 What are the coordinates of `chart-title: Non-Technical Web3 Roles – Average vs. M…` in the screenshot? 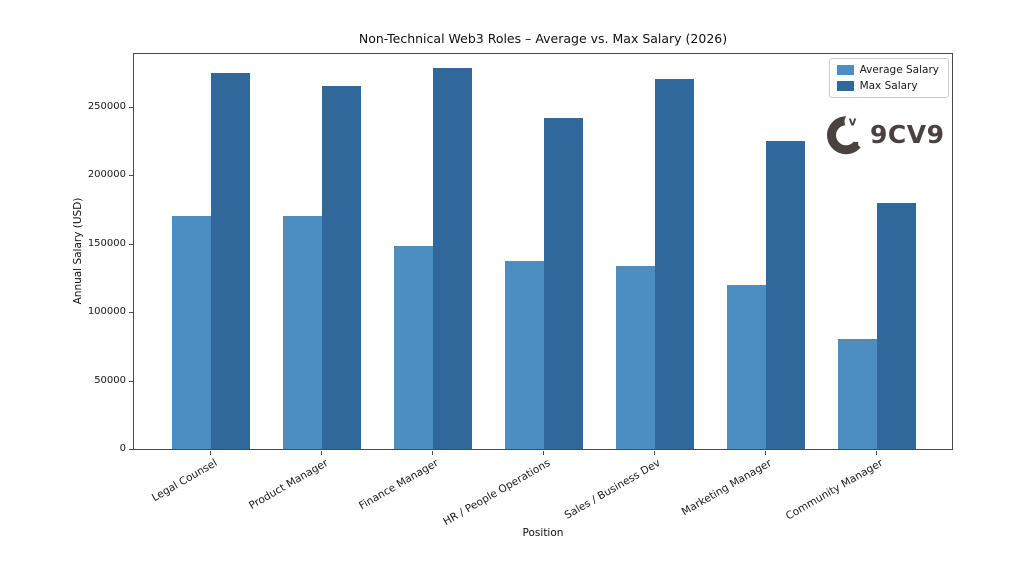 It's located at (543, 38).